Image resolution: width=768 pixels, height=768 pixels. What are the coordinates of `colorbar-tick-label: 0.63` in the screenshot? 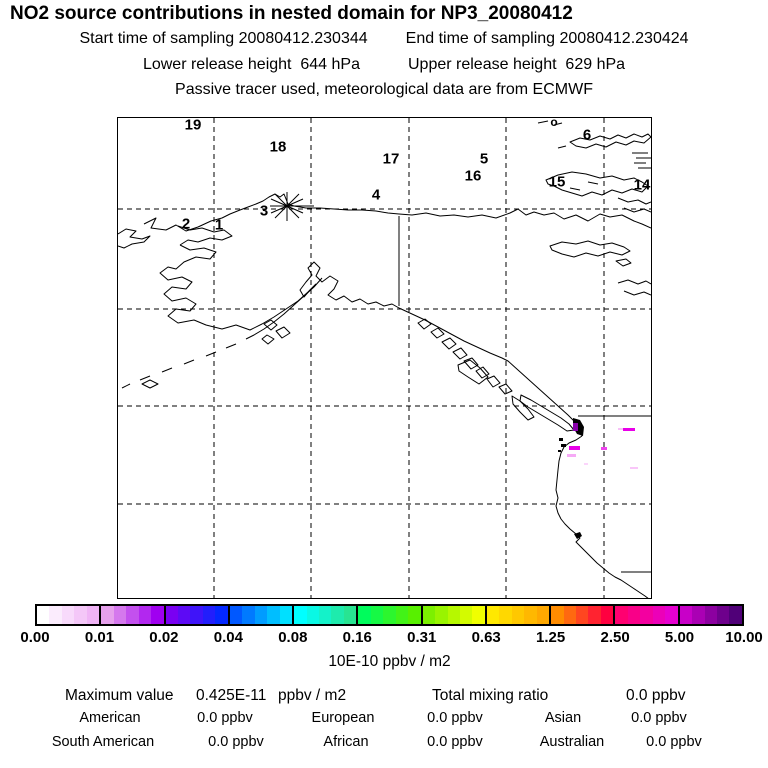 It's located at (486, 637).